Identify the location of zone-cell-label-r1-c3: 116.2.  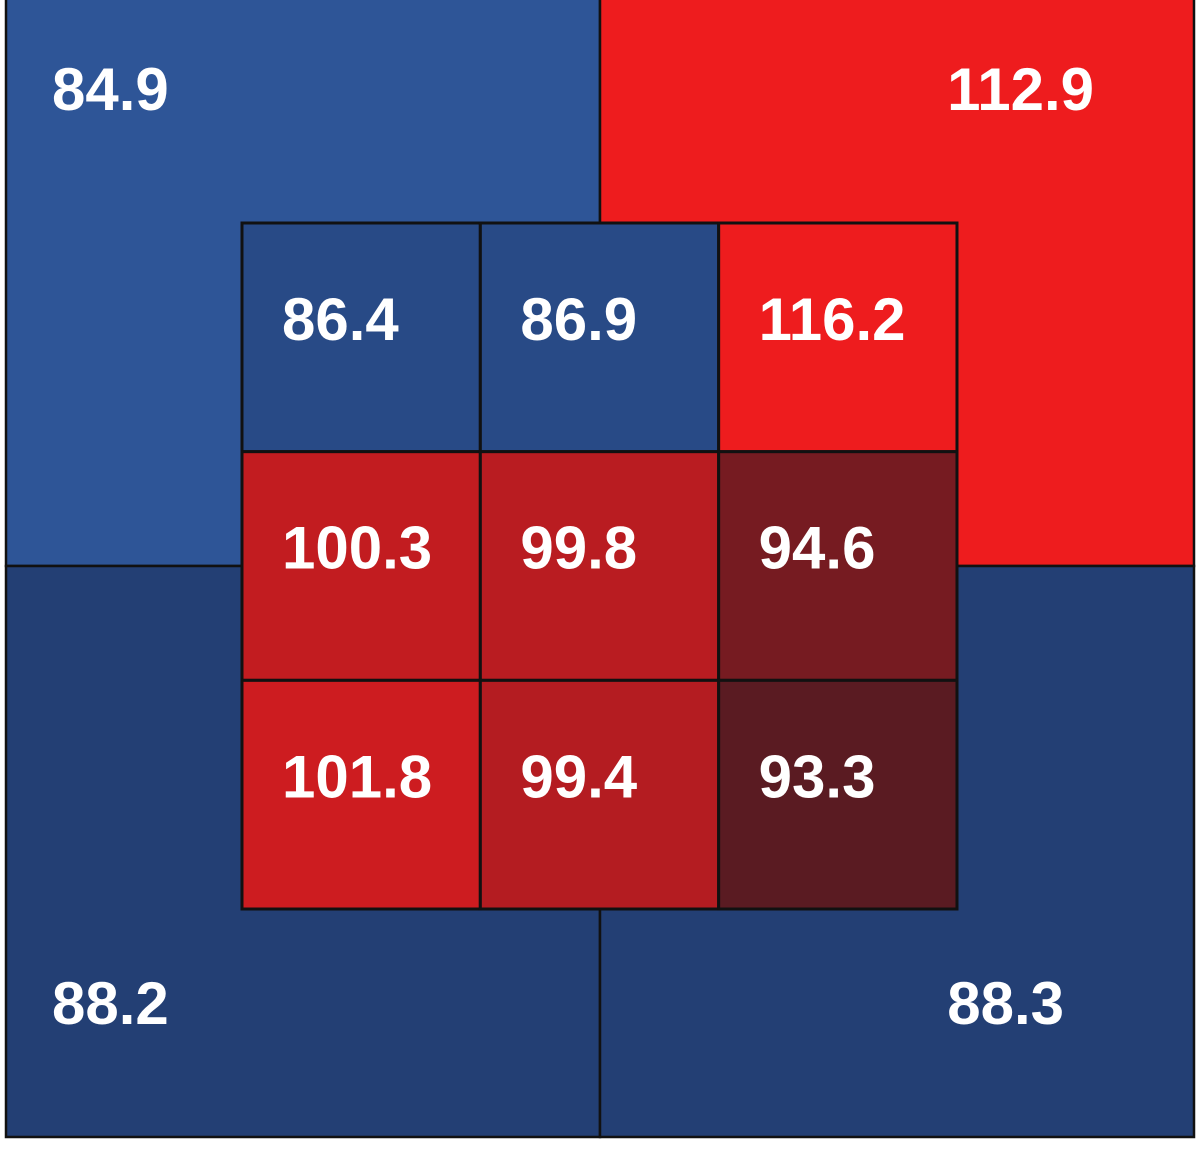
(832, 319).